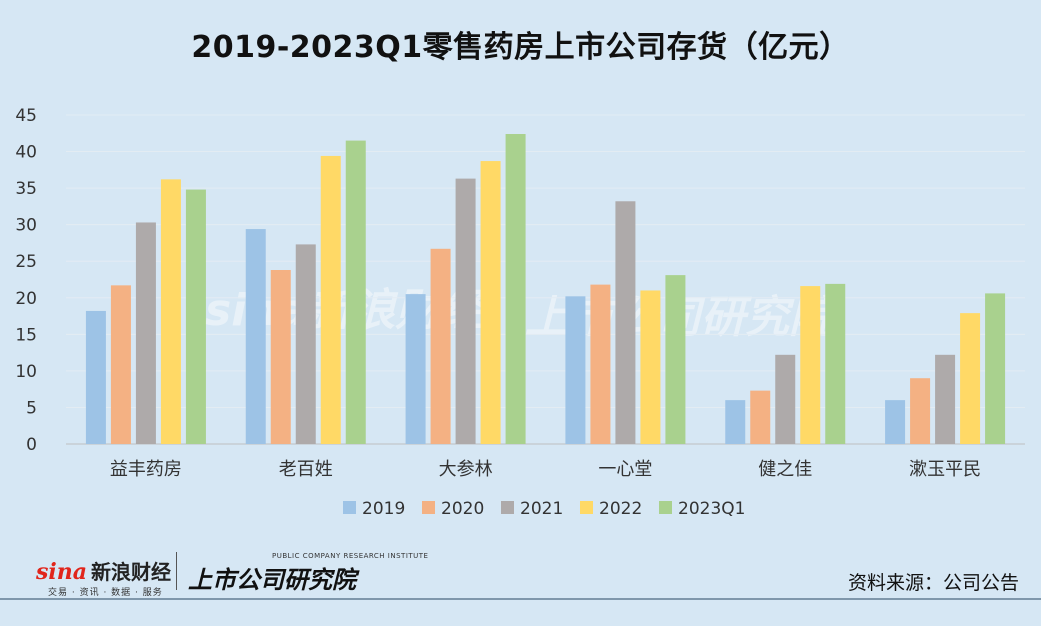 Image resolution: width=1041 pixels, height=626 pixels. I want to click on footer-divider, so click(520, 599).